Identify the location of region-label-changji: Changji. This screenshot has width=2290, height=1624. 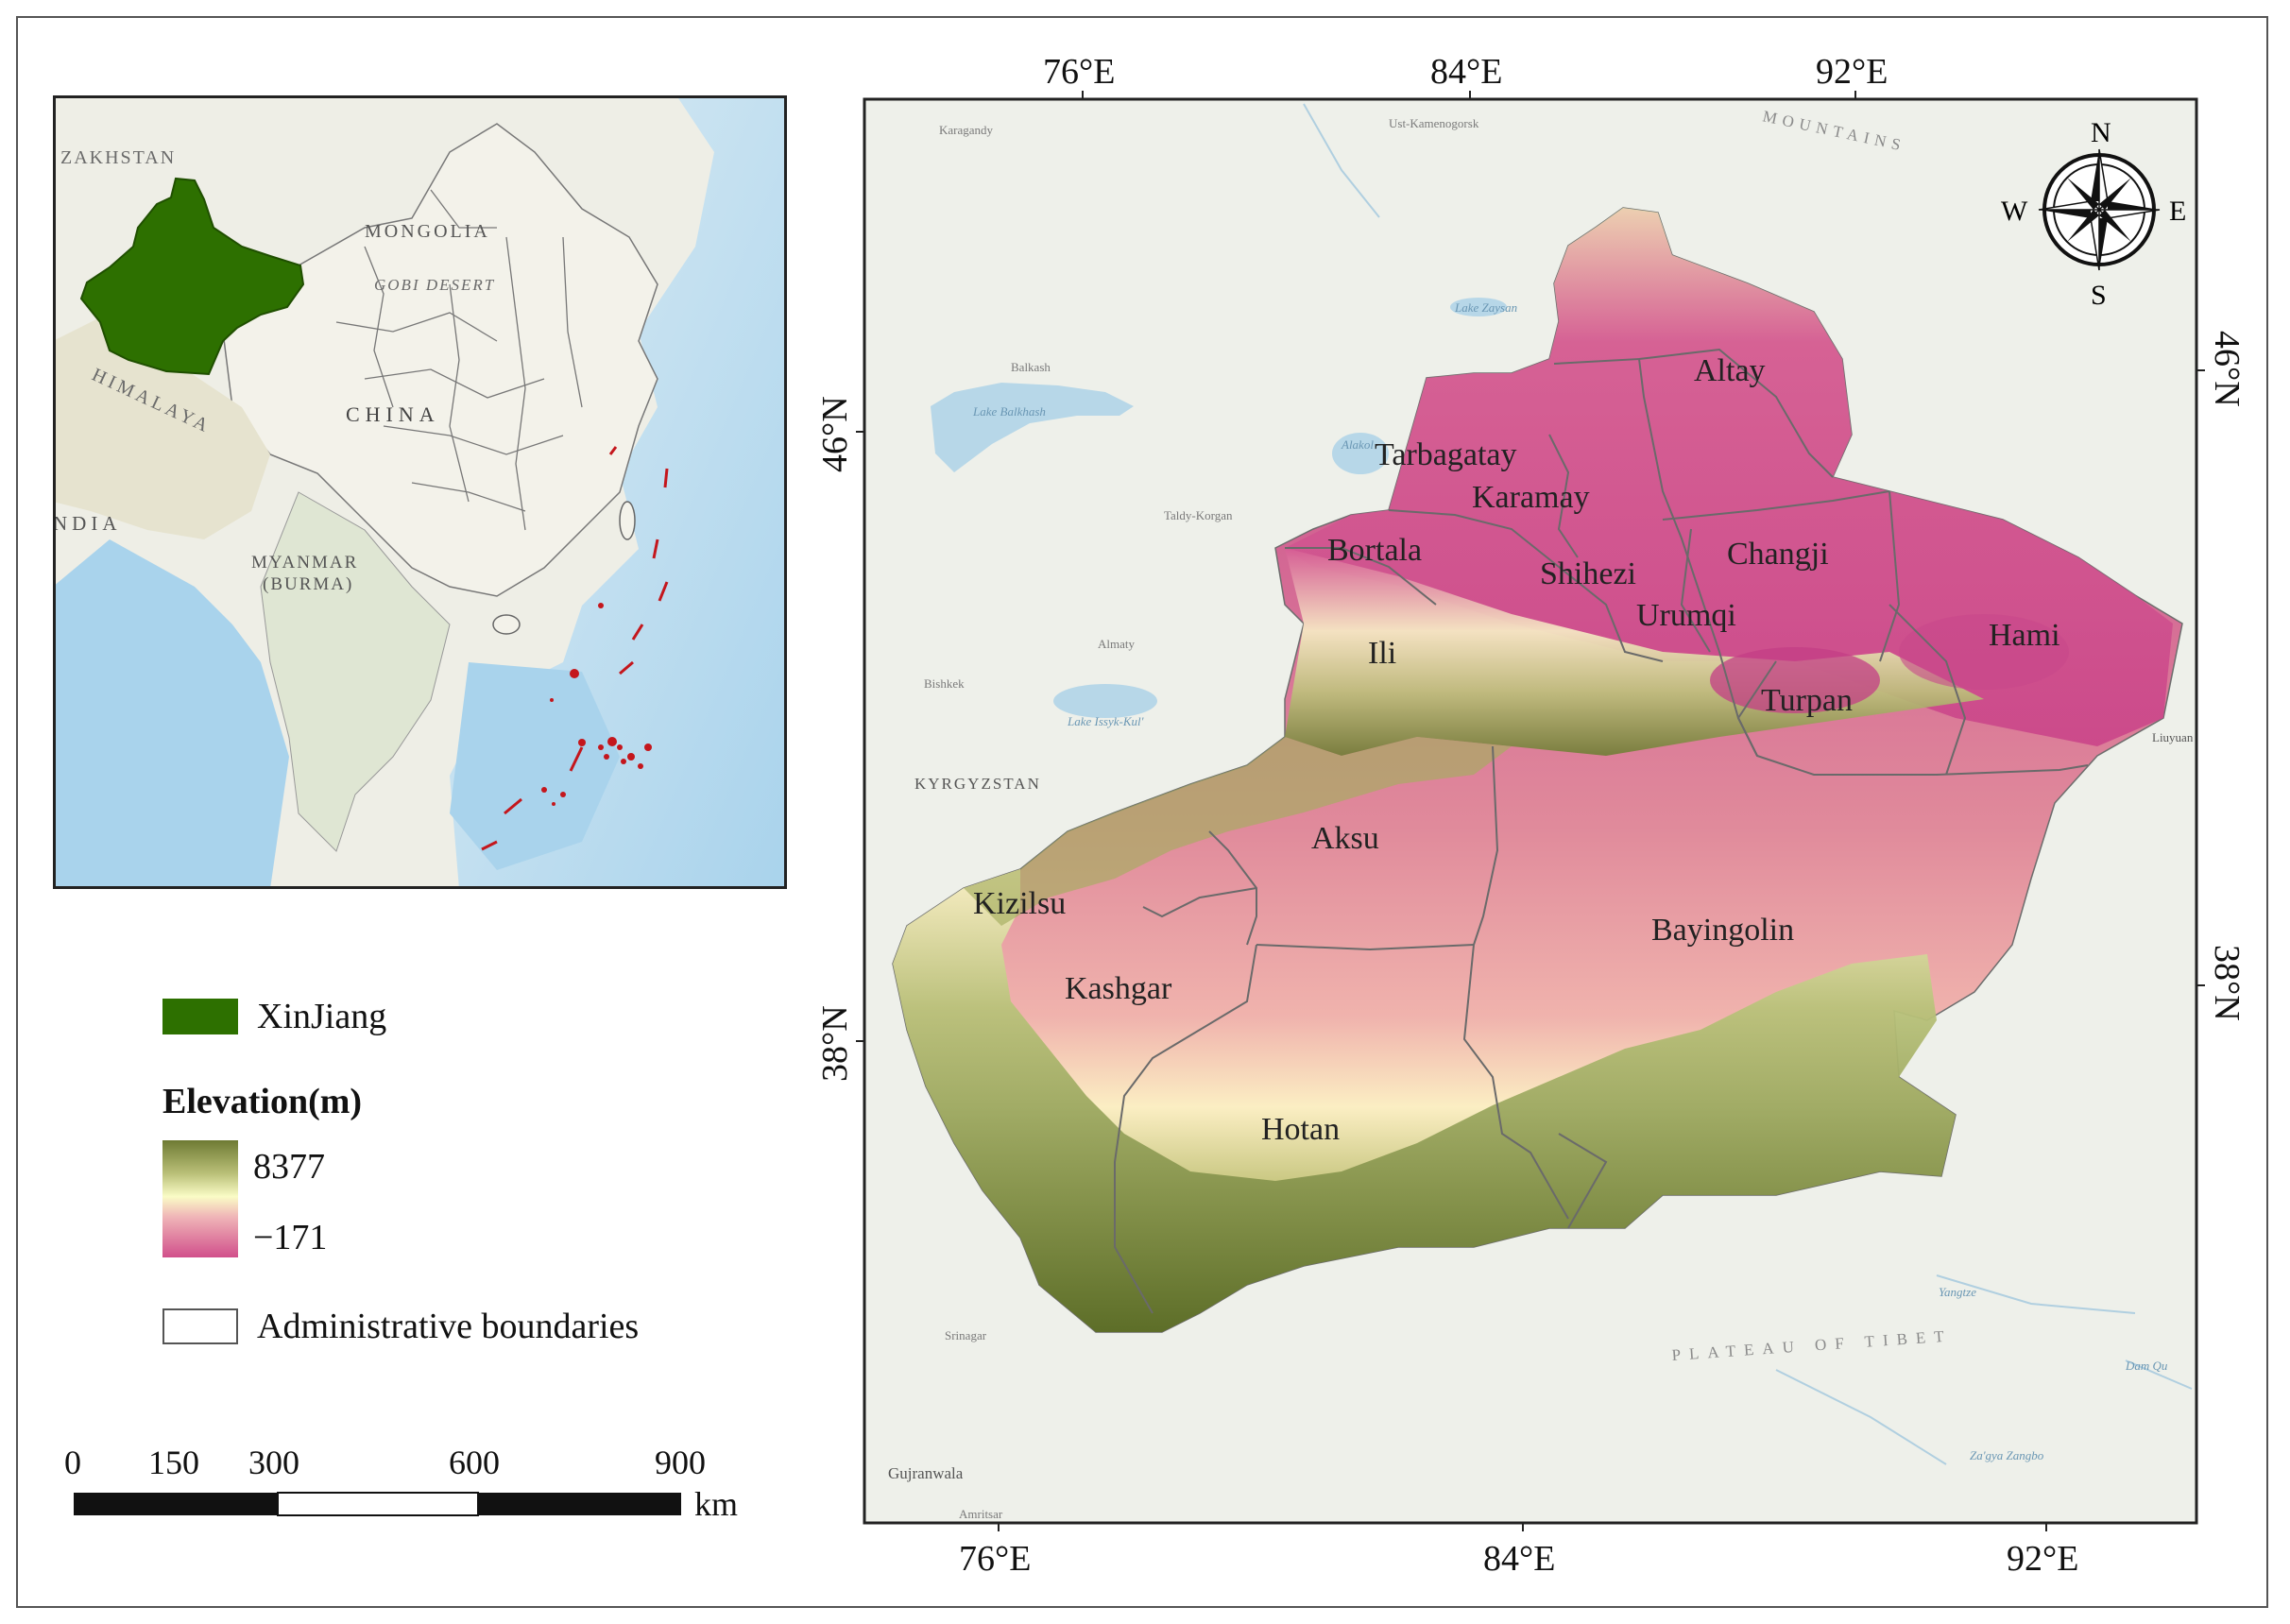
(1778, 554).